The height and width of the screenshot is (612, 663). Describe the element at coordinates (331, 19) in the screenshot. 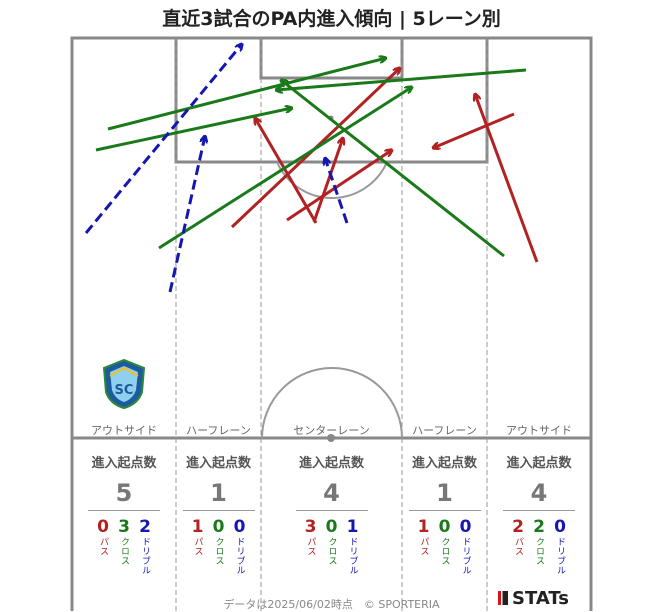

I see `chart-title: 直近3試合のPA内進入傾向 | 5レーン別` at that location.